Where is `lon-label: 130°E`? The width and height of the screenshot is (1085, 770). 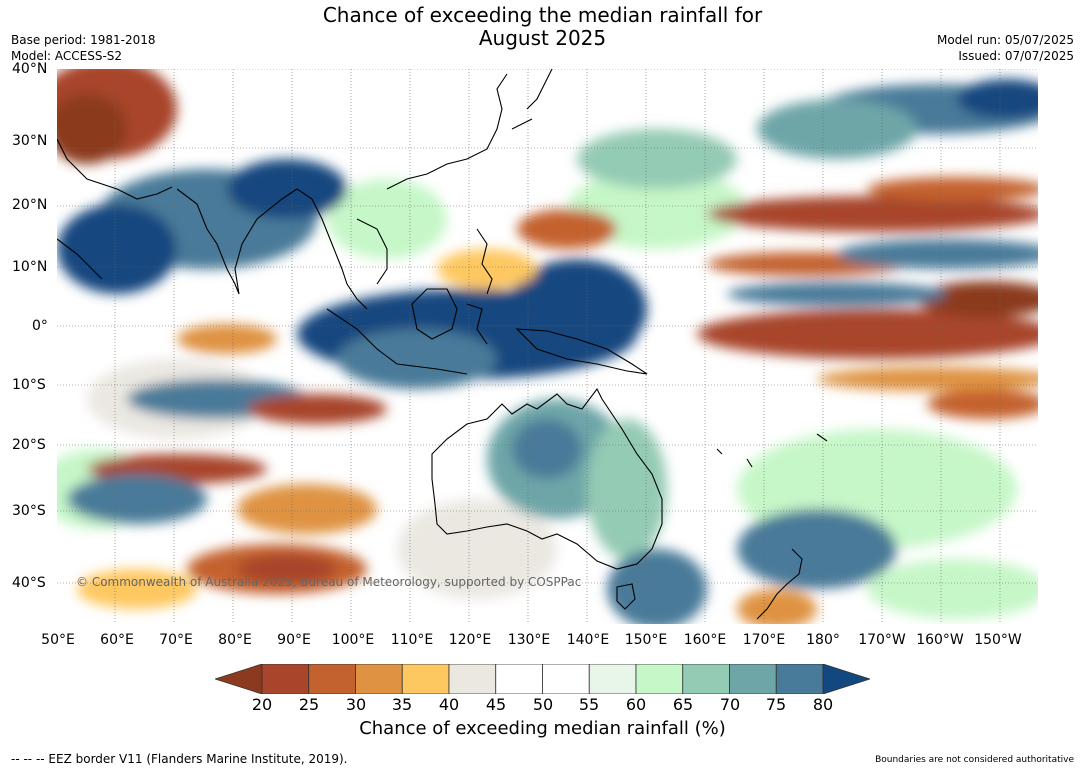
lon-label: 130°E is located at coordinates (529, 640).